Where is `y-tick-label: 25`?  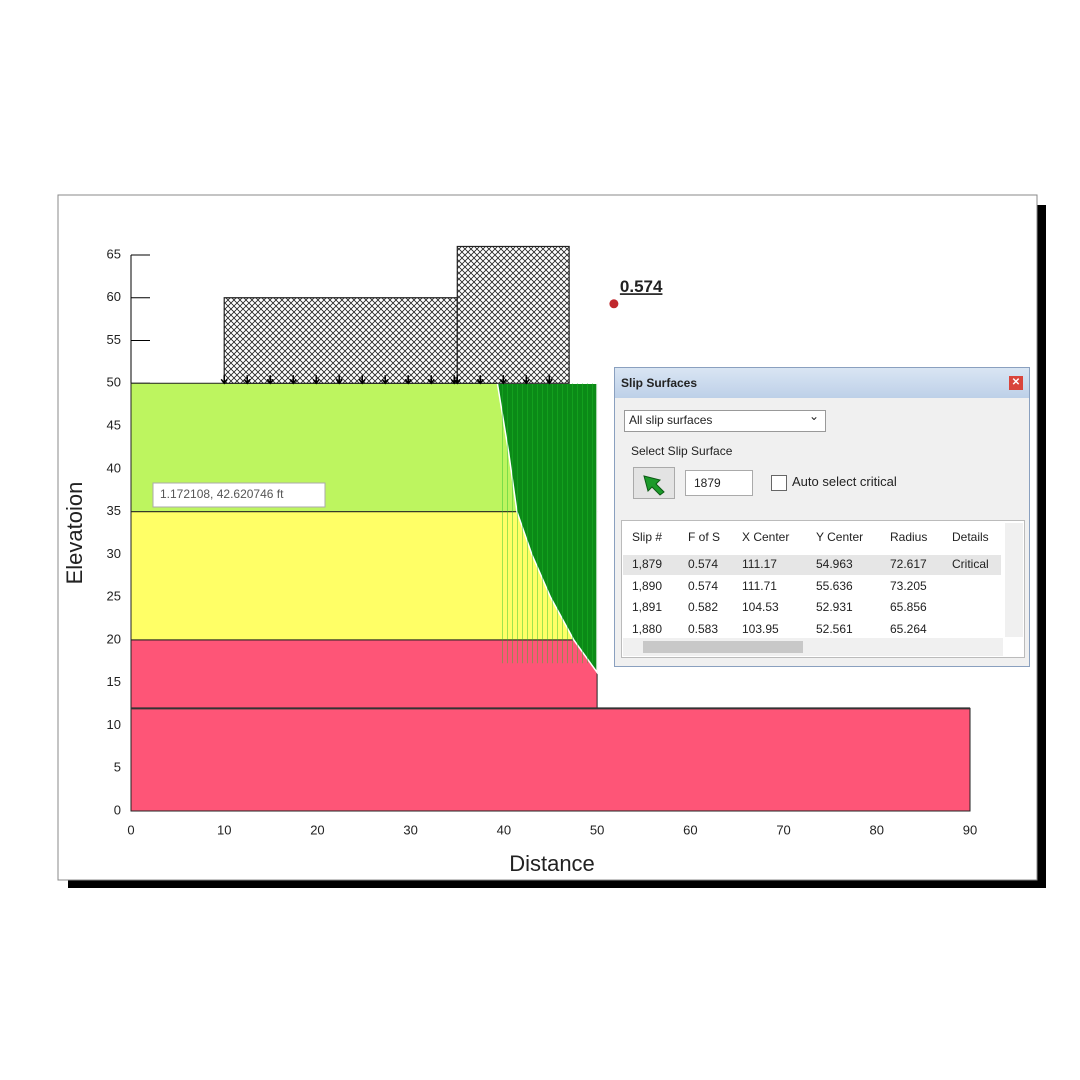 y-tick-label: 25 is located at coordinates (114, 596).